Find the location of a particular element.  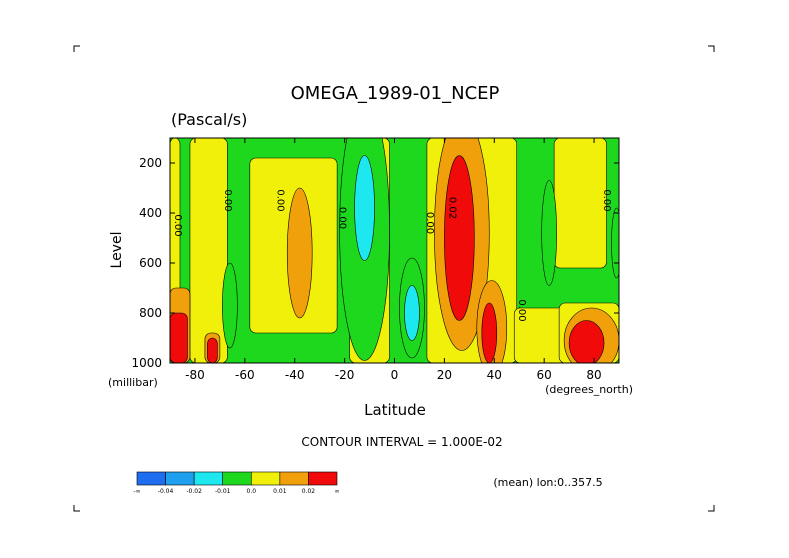

colorbar-label-4: 0.0 is located at coordinates (252, 491).